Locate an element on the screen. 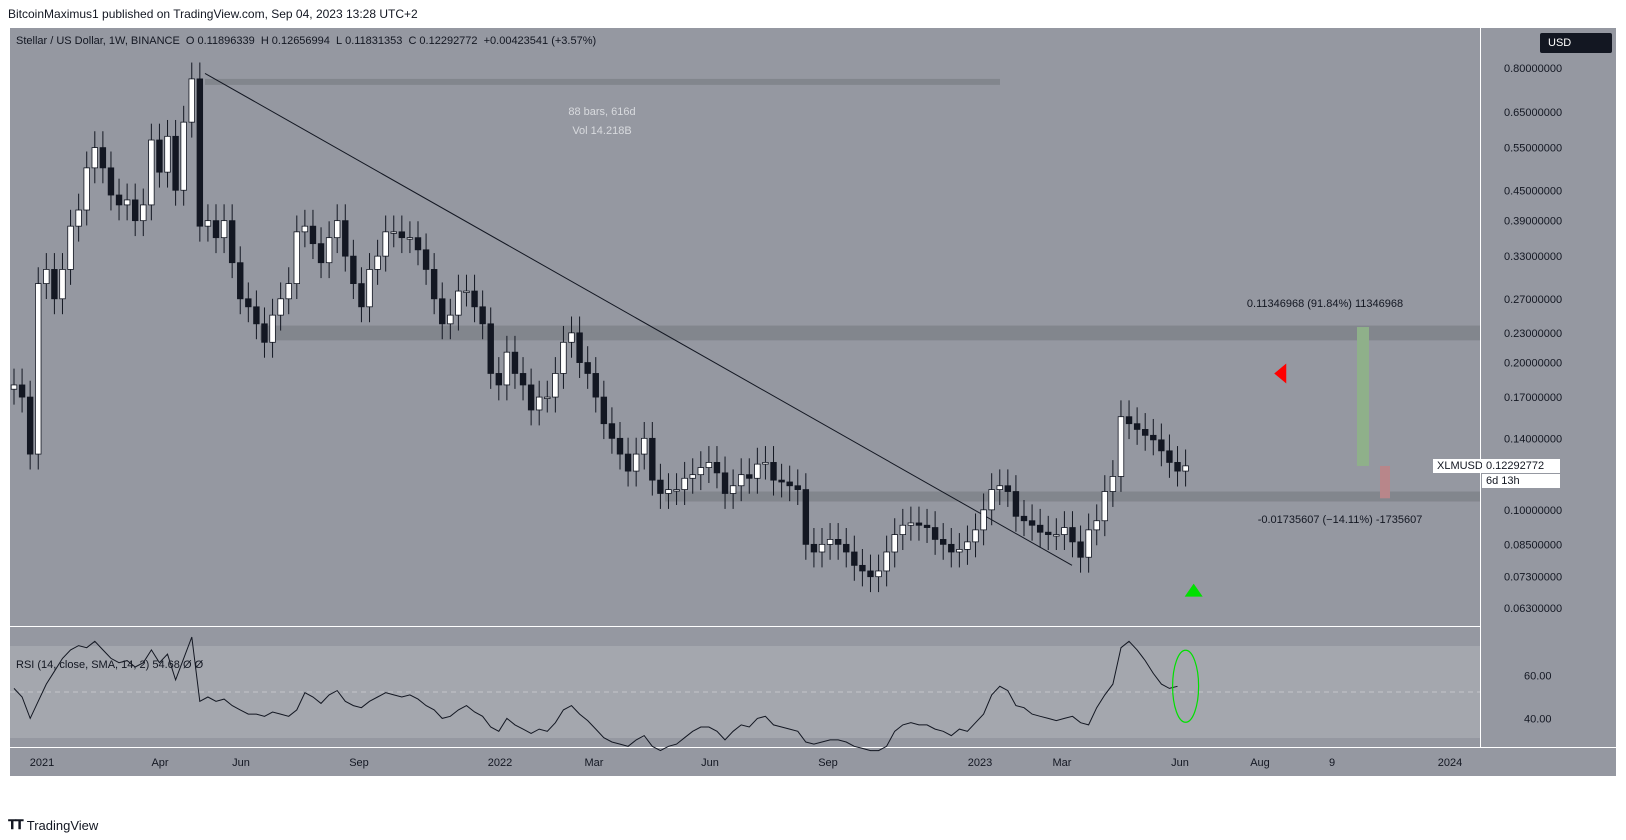 Image resolution: width=1626 pixels, height=840 pixels. price-axis-label: 0.45000000 is located at coordinates (1533, 191).